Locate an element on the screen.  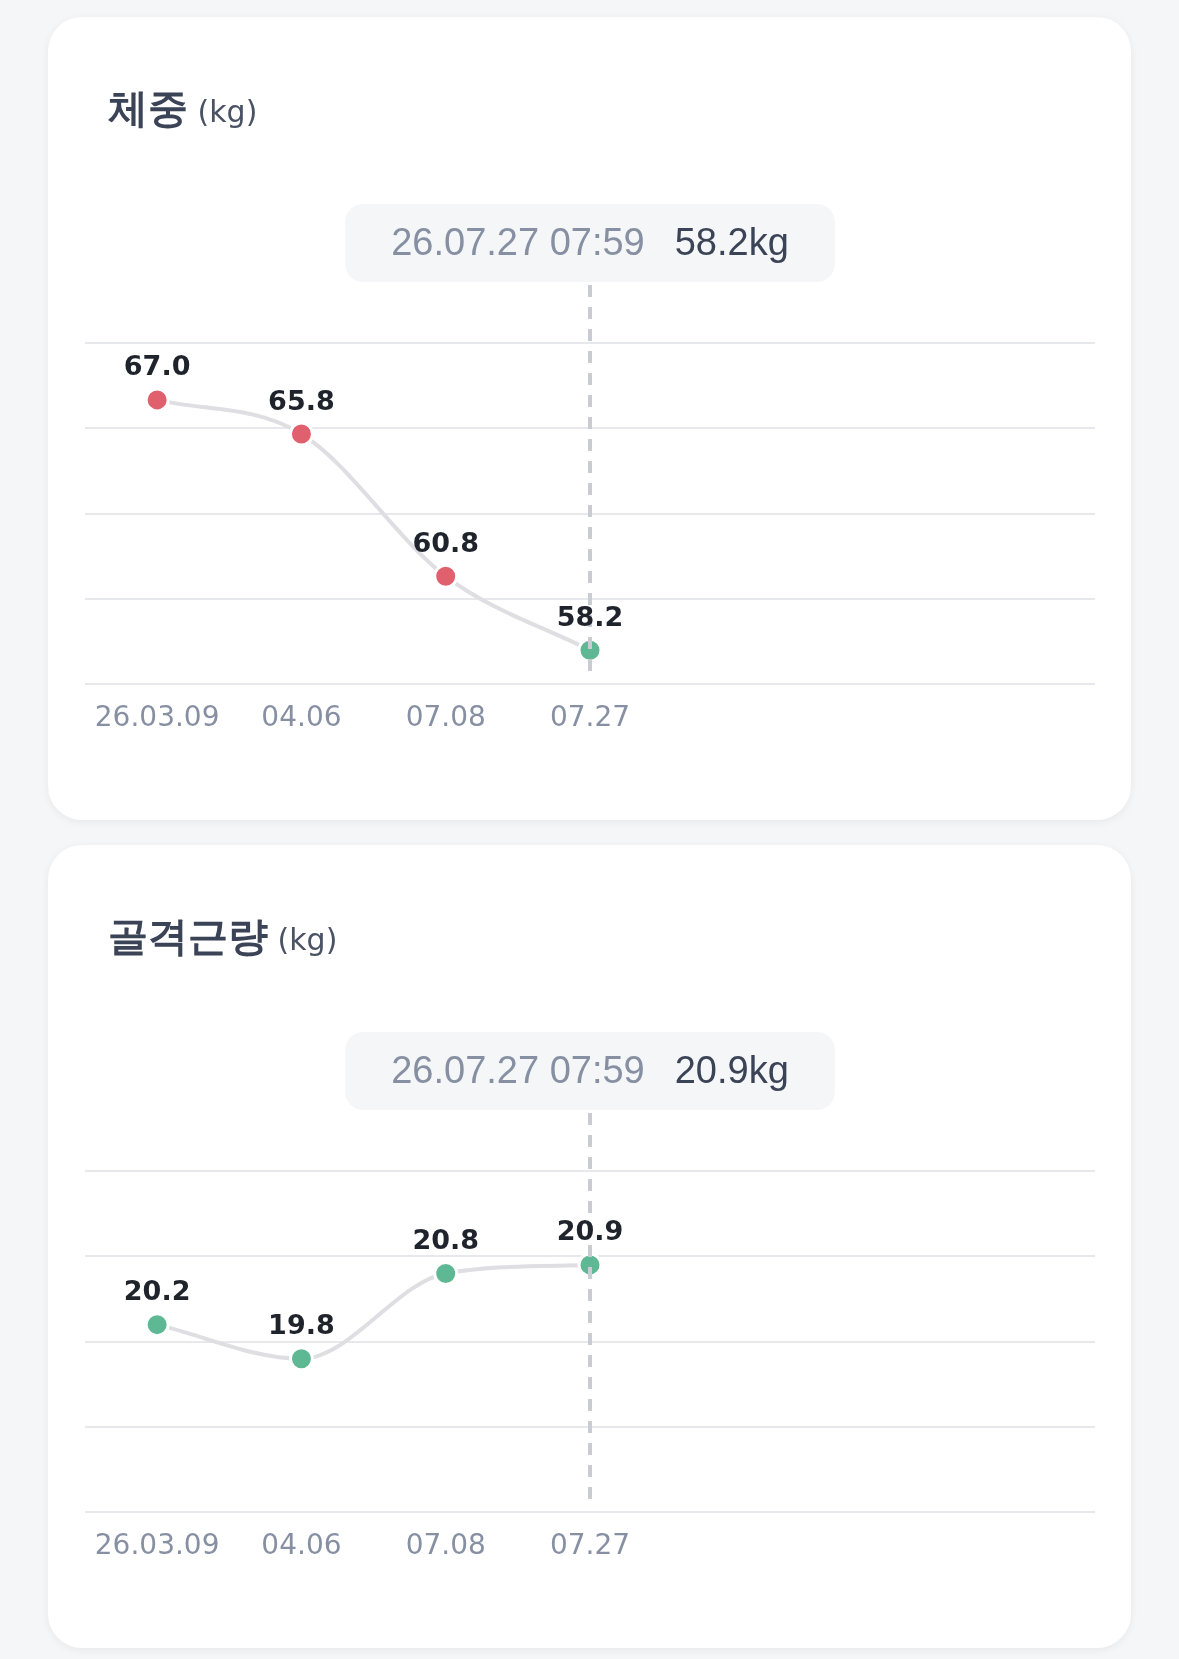
data-label: 67.0 is located at coordinates (157, 366).